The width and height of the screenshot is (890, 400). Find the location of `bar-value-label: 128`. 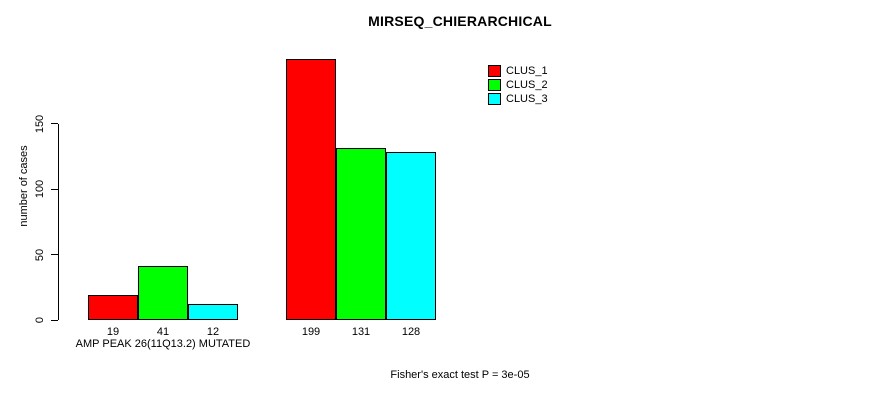

bar-value-label: 128 is located at coordinates (411, 332).